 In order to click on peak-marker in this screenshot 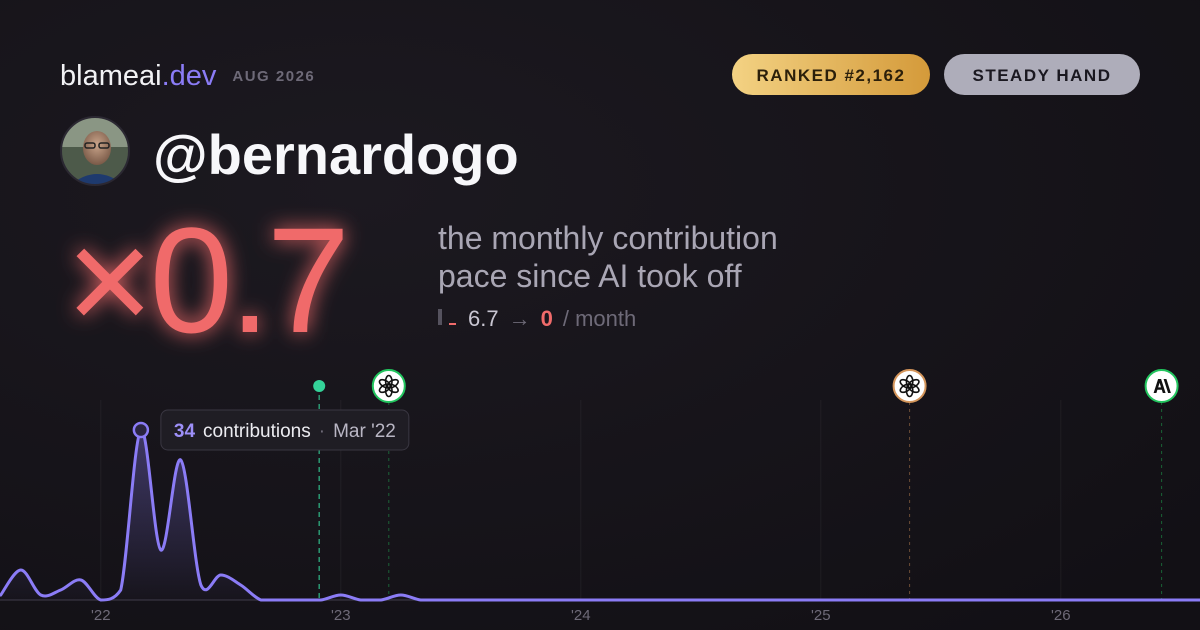, I will do `click(141, 430)`.